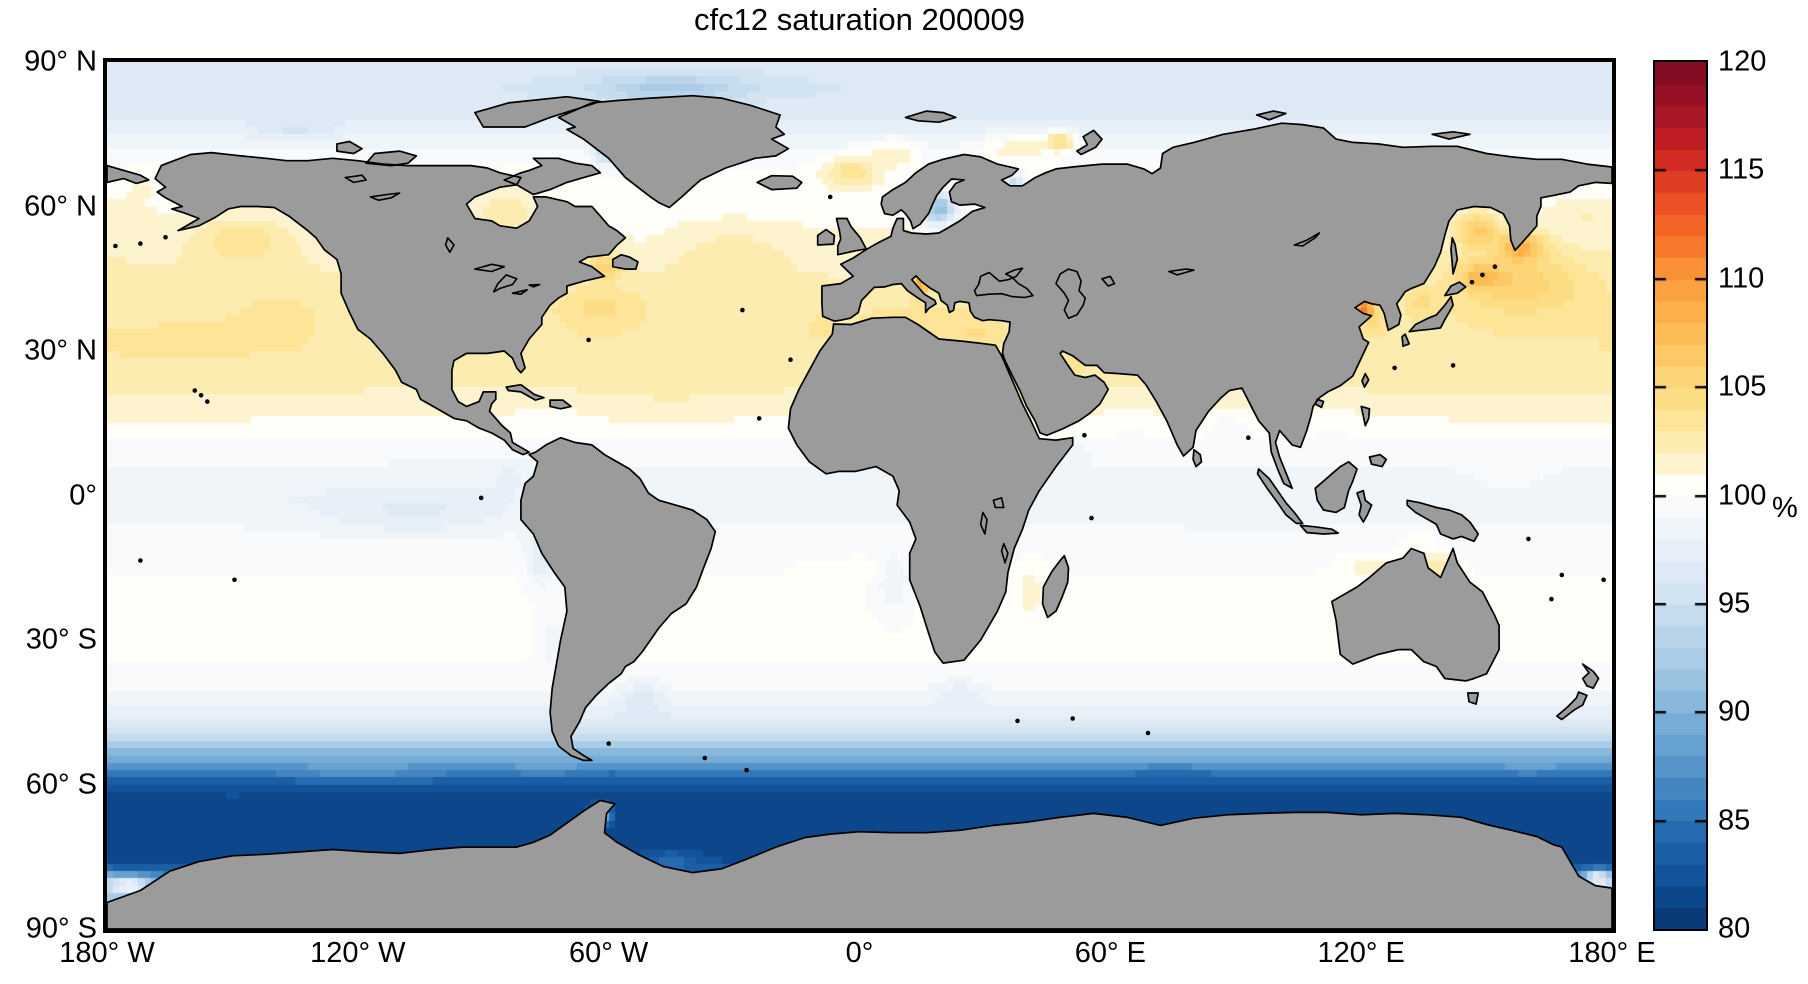  I want to click on y-tick-label: 90° S, so click(61, 928).